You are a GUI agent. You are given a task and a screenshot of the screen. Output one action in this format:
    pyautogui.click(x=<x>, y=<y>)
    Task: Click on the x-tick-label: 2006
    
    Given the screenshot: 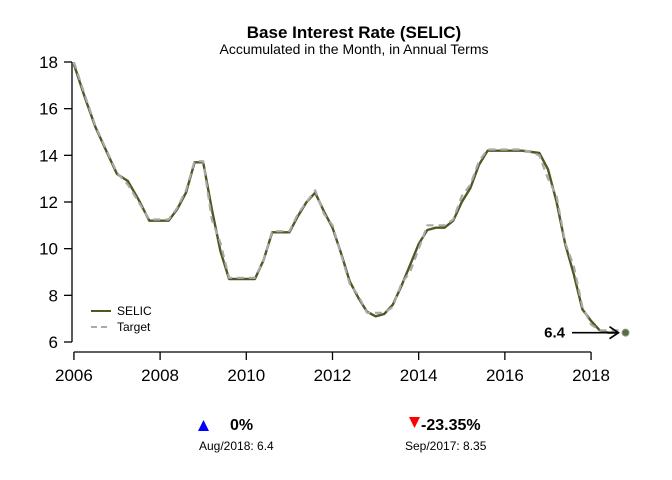 What is the action you would take?
    pyautogui.click(x=74, y=375)
    